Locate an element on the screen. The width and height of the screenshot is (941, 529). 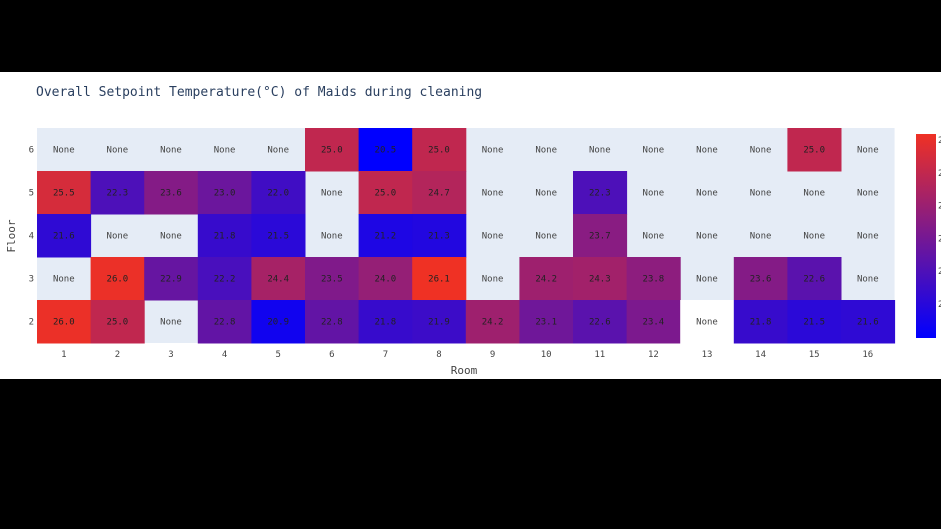
y-tick-label: 4 is located at coordinates (31, 237).